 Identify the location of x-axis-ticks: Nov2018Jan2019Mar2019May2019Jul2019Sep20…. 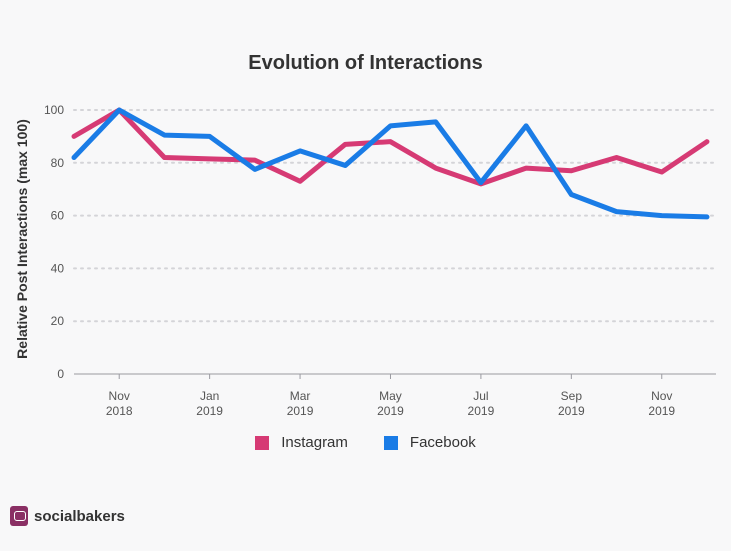
(390, 396).